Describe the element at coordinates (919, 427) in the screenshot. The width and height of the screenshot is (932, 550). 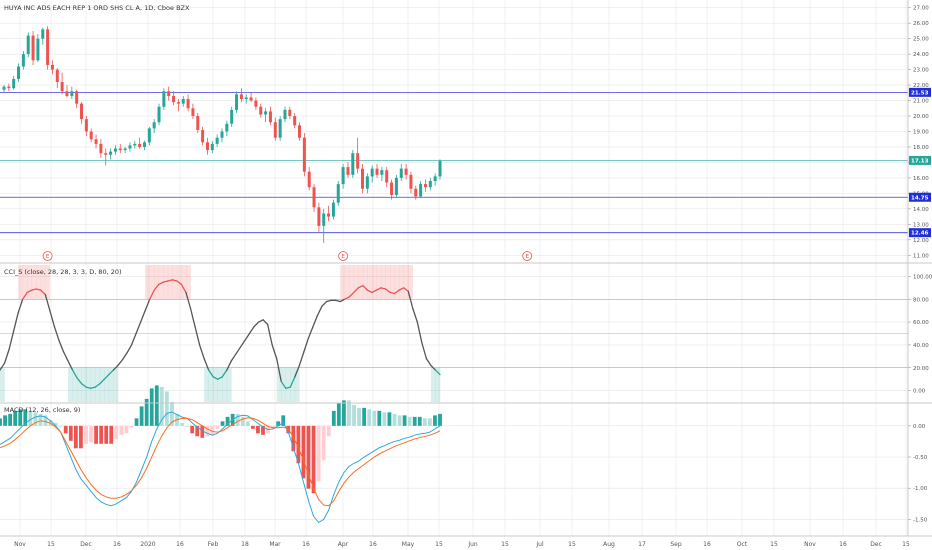
I see `macd-y-tick-label: 0.00` at that location.